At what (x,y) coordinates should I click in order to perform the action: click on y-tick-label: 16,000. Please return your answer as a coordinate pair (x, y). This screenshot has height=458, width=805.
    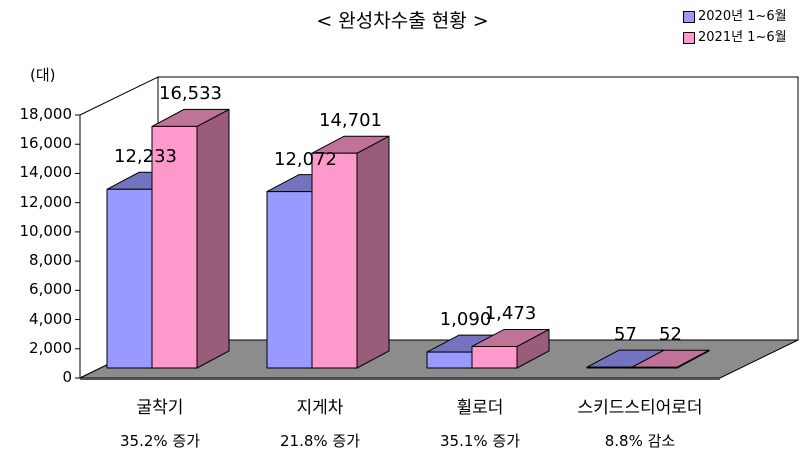
    Looking at the image, I should click on (46, 143).